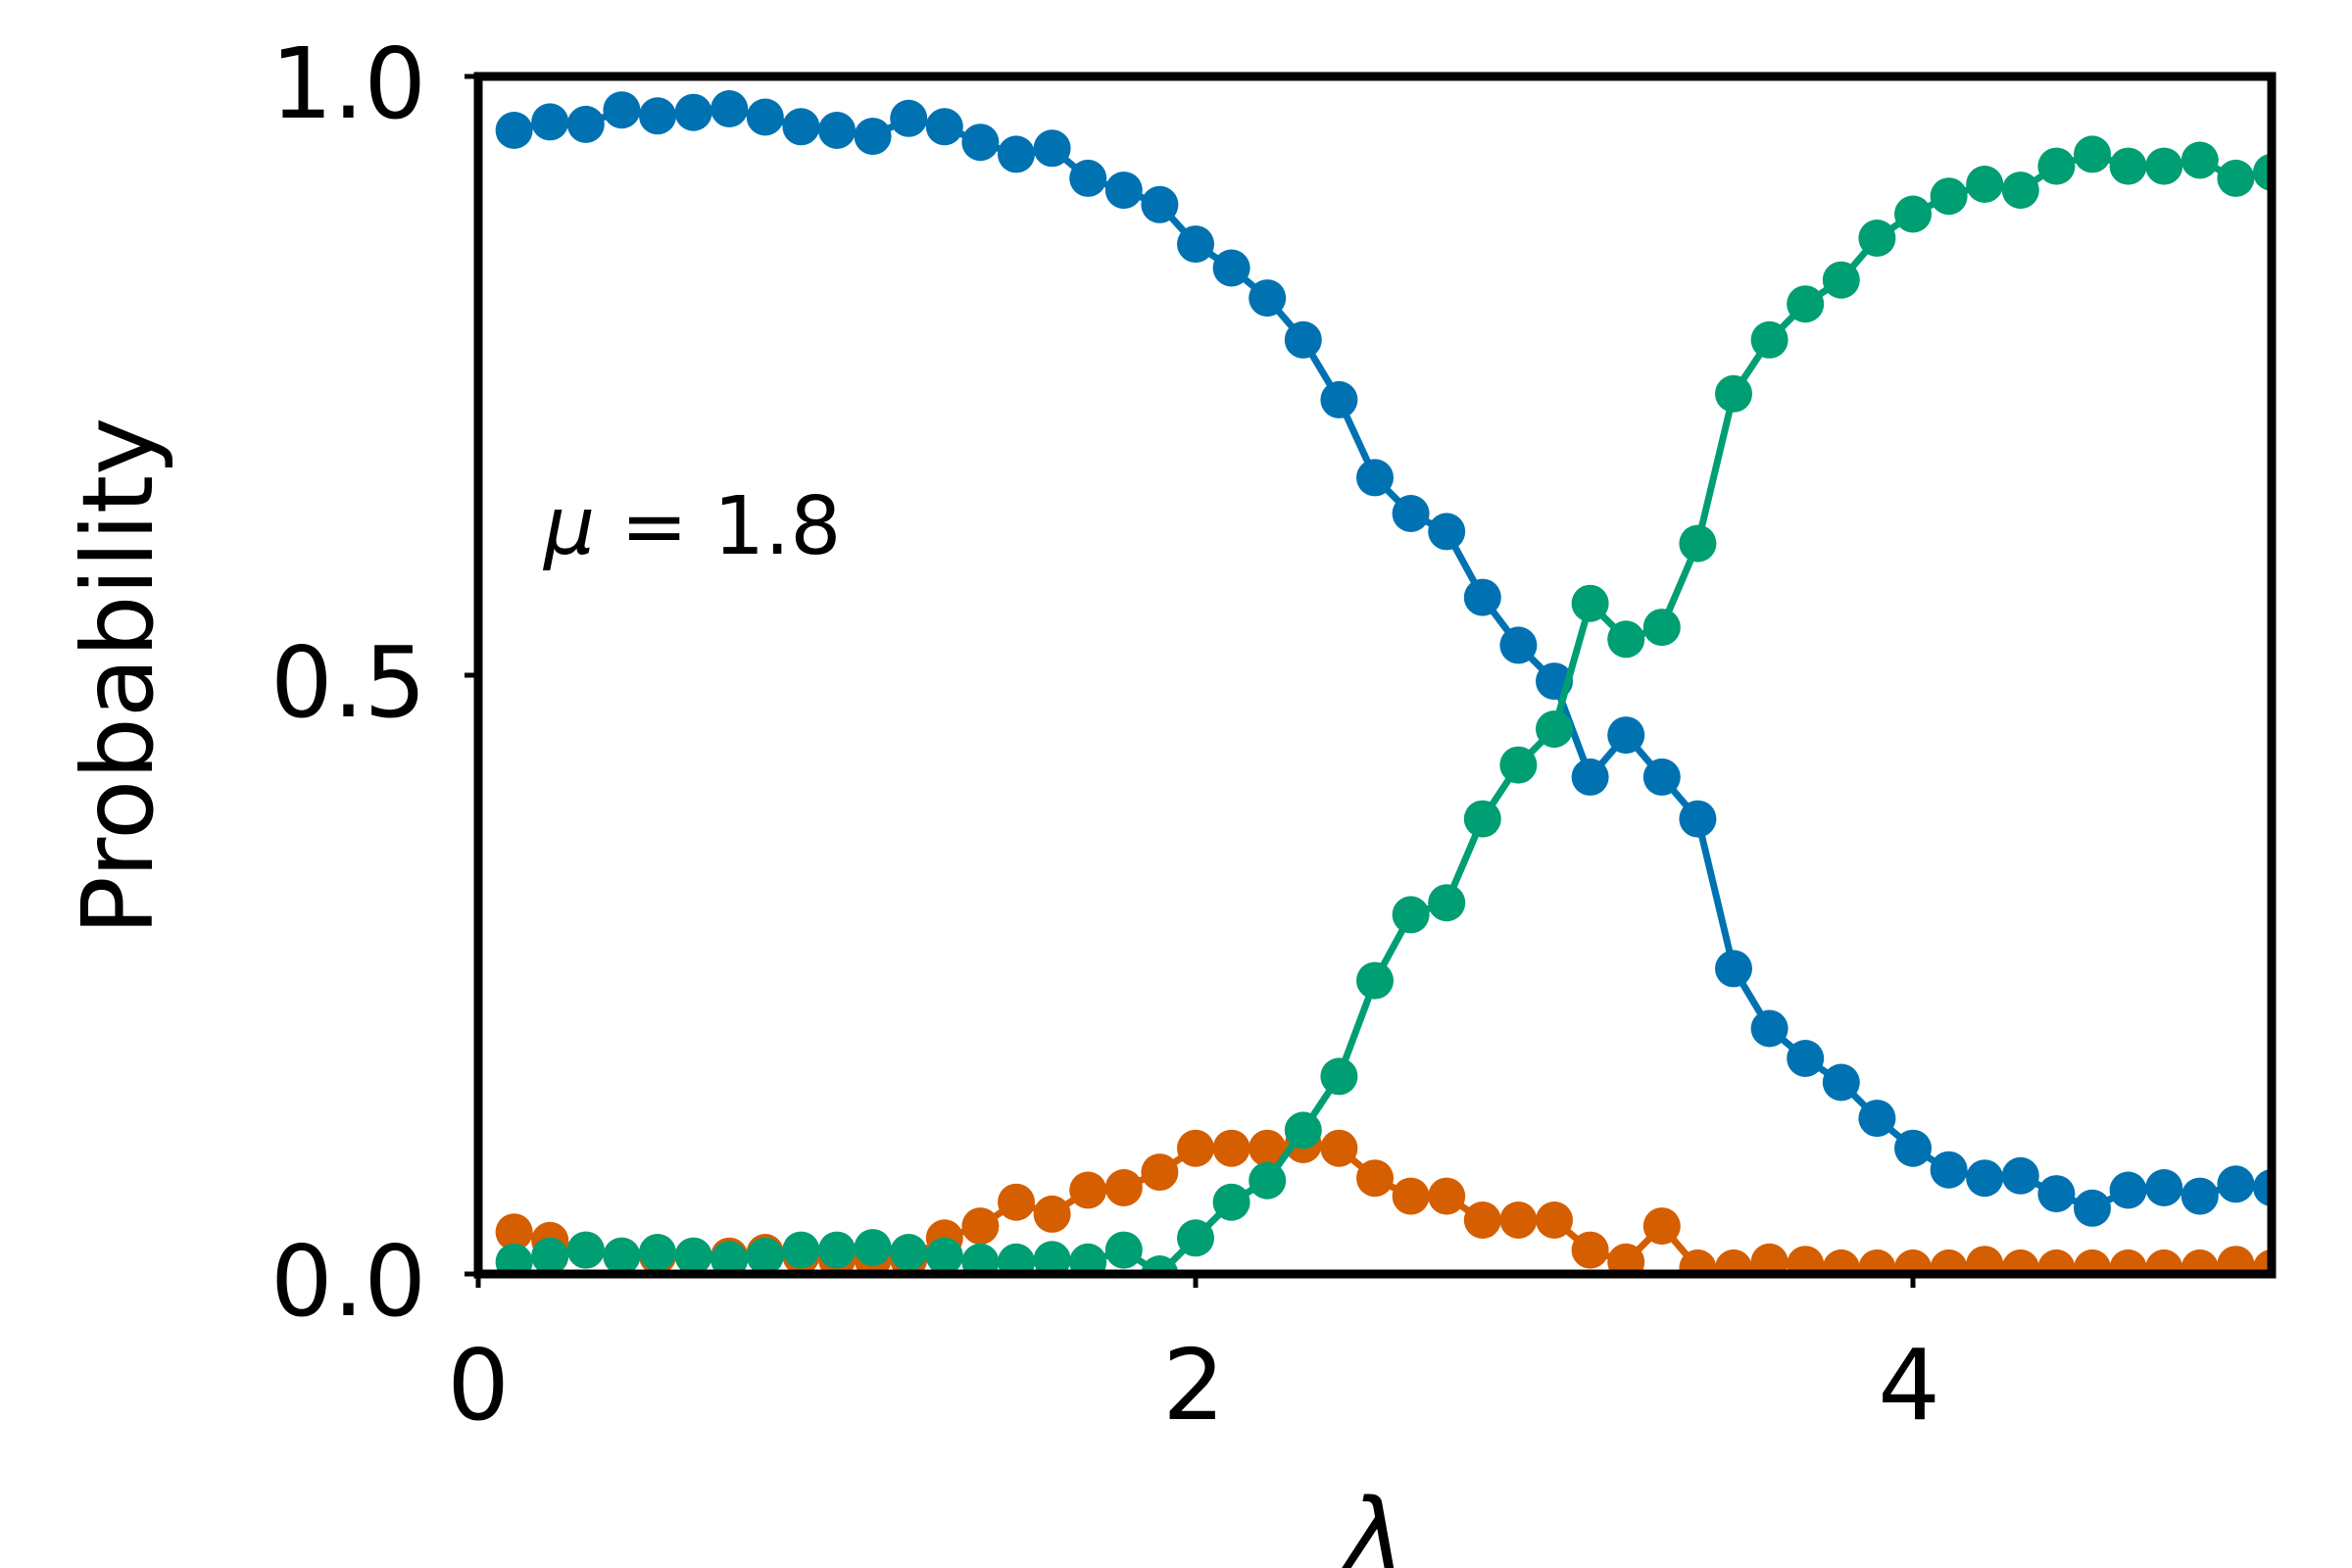  I want to click on y-axis-label: Probability, so click(118, 676).